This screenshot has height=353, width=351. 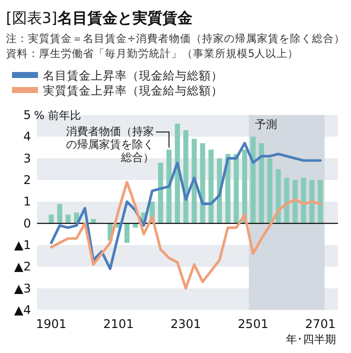 What do you see at coordinates (27, 223) in the screenshot?
I see `y-tick-label: 0` at bounding box center [27, 223].